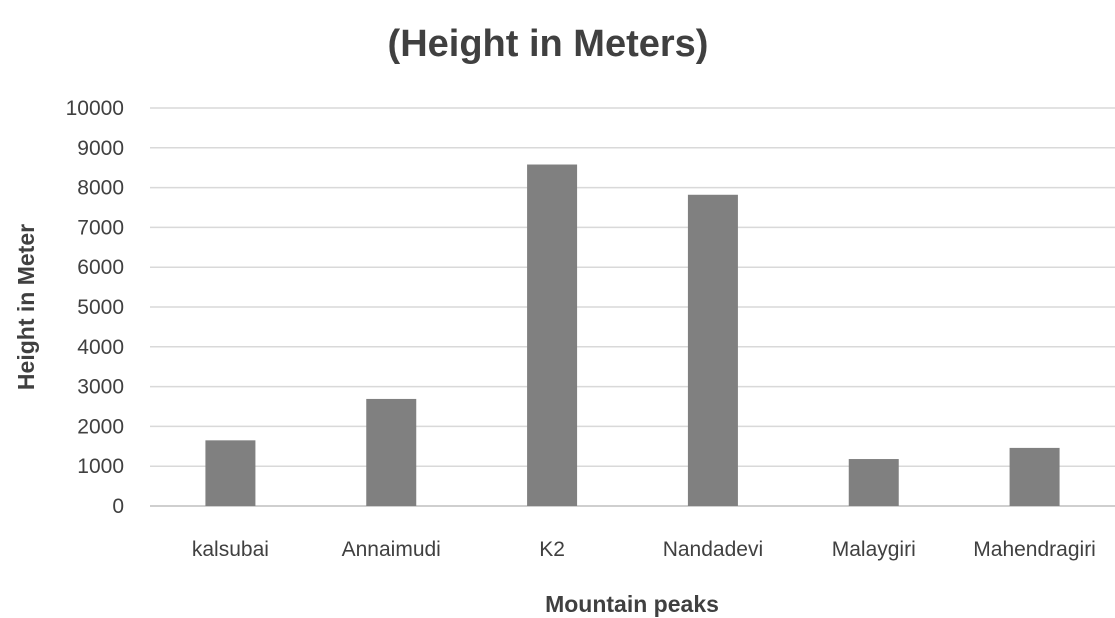  I want to click on x-category-label: Mahendragiri, so click(1034, 549).